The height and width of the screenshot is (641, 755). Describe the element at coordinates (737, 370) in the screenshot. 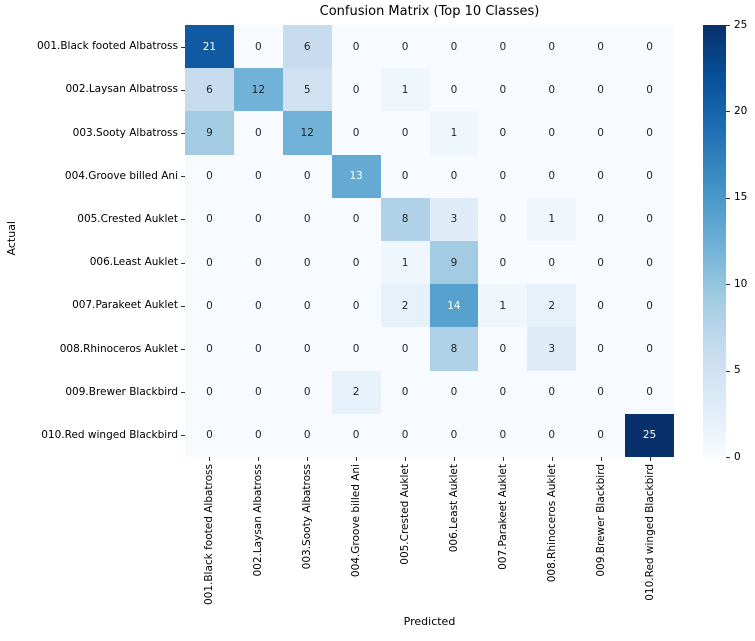

I see `colorbar-tick-label: 5` at that location.